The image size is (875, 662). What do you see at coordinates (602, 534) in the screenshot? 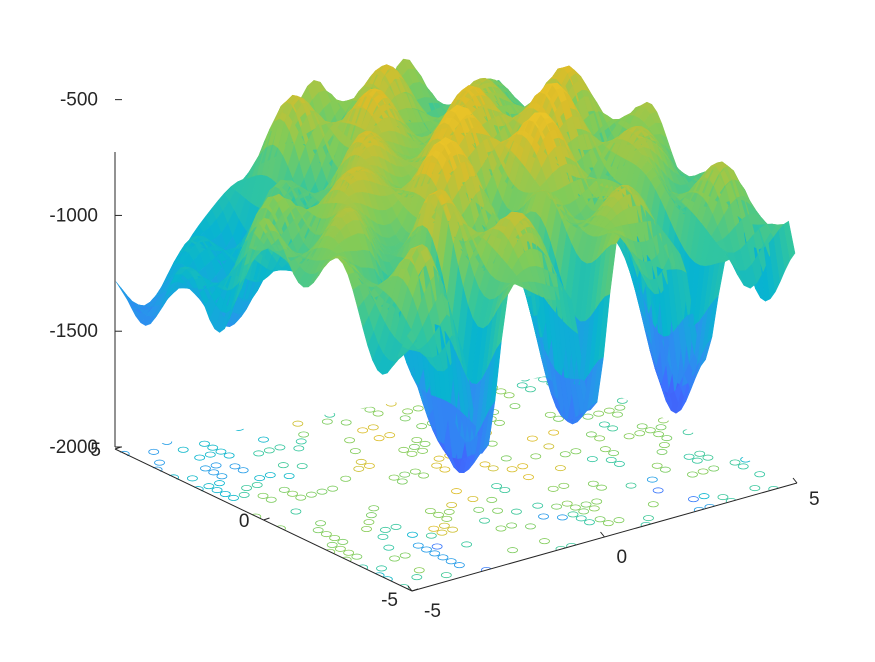
I see `tick-mark` at bounding box center [602, 534].